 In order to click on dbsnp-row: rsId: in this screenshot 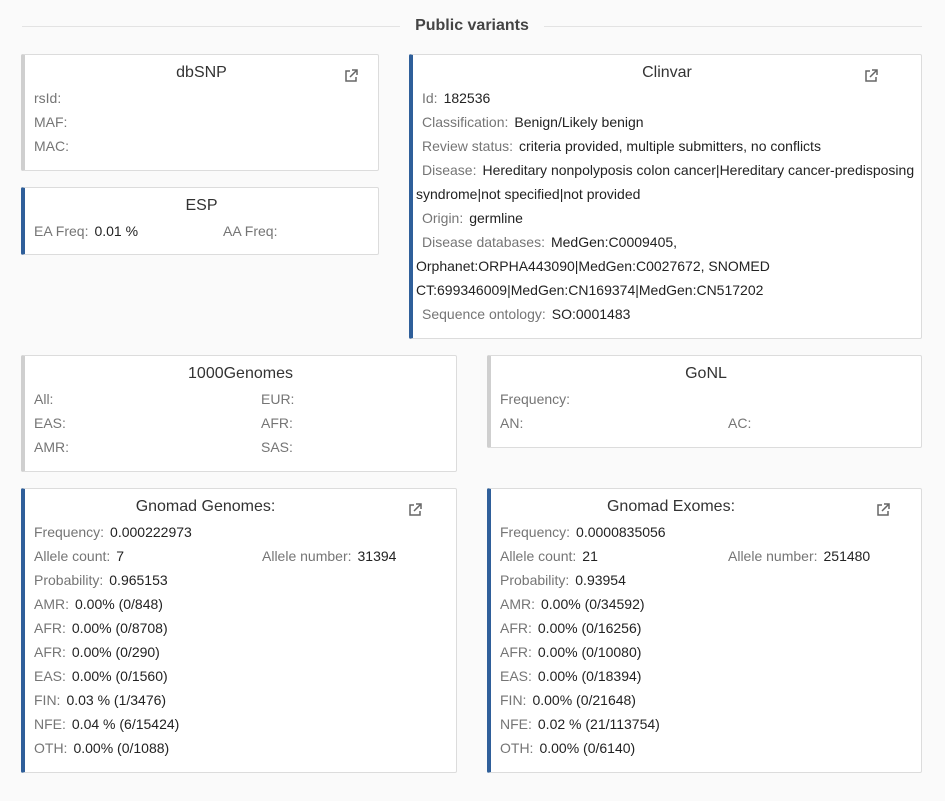, I will do `click(204, 98)`.